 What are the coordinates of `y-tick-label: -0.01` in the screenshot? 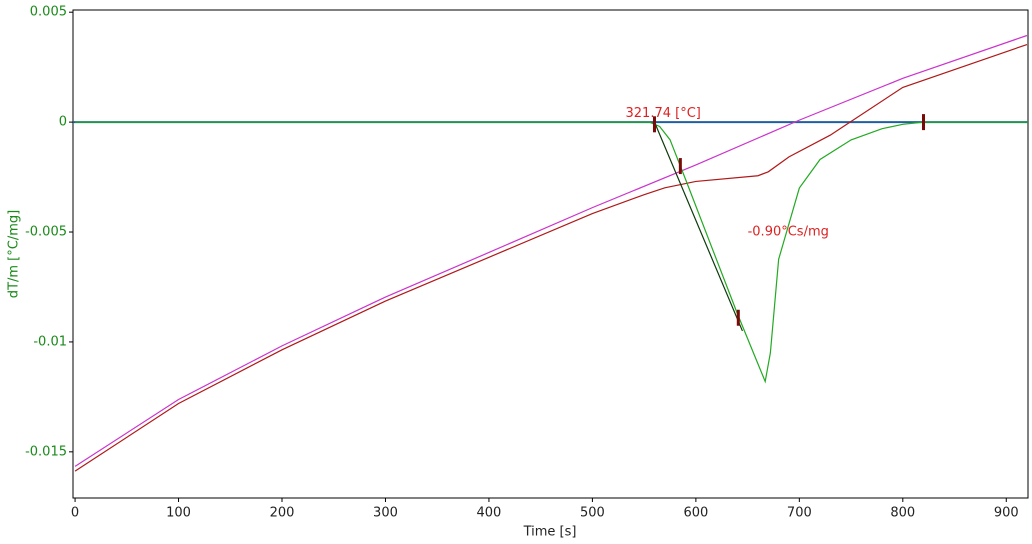 It's located at (50, 341).